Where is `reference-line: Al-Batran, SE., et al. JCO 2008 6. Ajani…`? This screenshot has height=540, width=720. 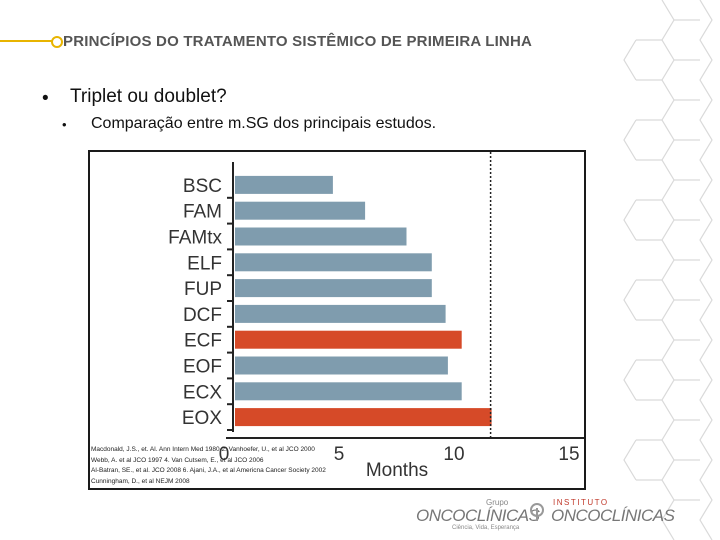
reference-line: Al-Batran, SE., et al. JCO 2008 6. Ajani… is located at coordinates (208, 471).